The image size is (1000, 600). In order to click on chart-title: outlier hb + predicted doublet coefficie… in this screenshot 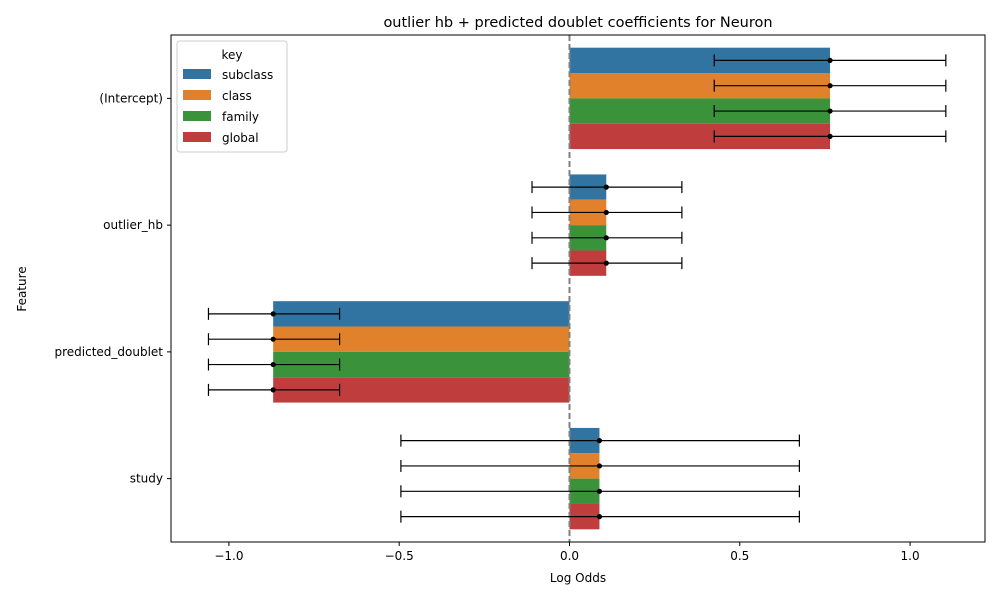, I will do `click(577, 23)`.